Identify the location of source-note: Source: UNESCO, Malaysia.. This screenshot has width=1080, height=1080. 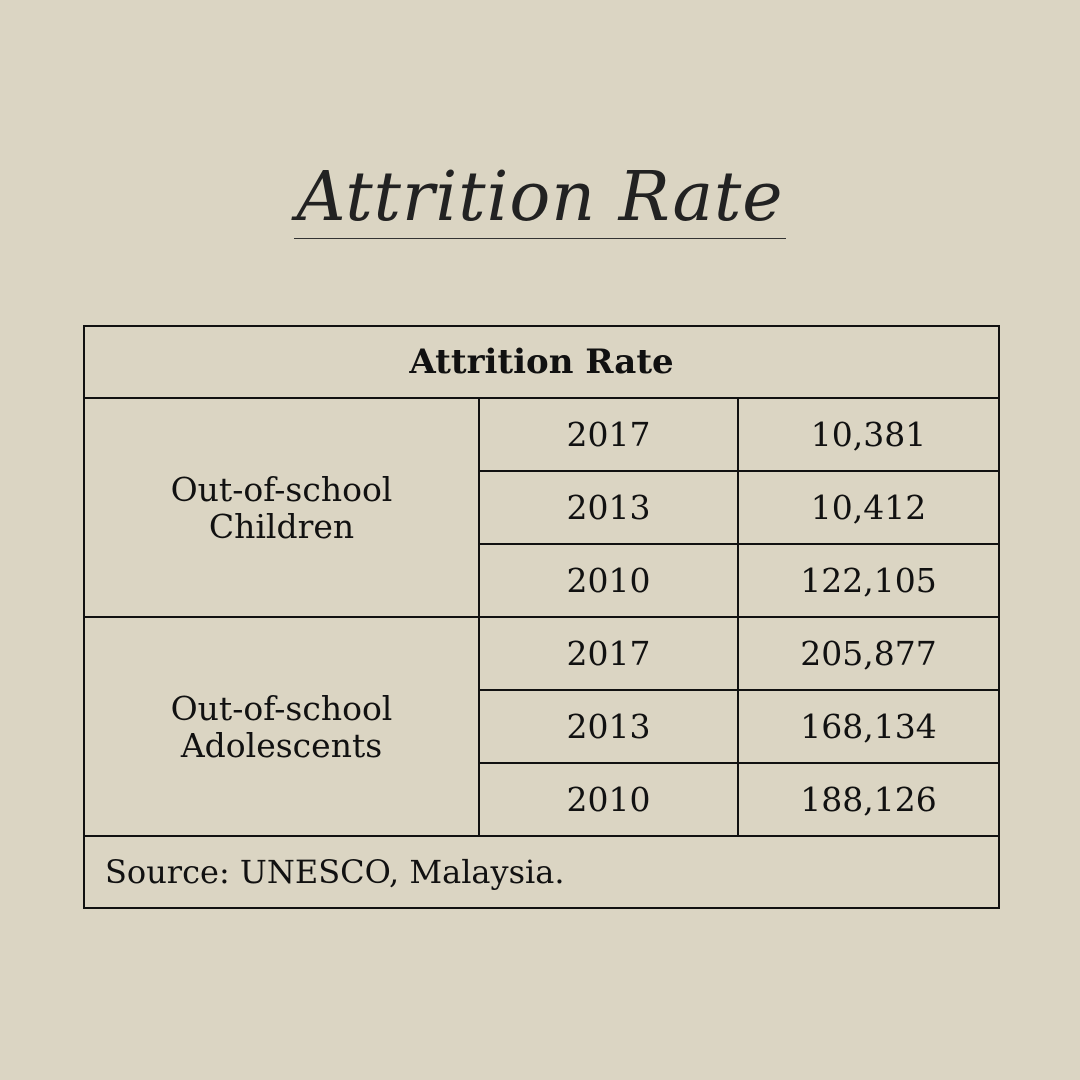
(541, 872).